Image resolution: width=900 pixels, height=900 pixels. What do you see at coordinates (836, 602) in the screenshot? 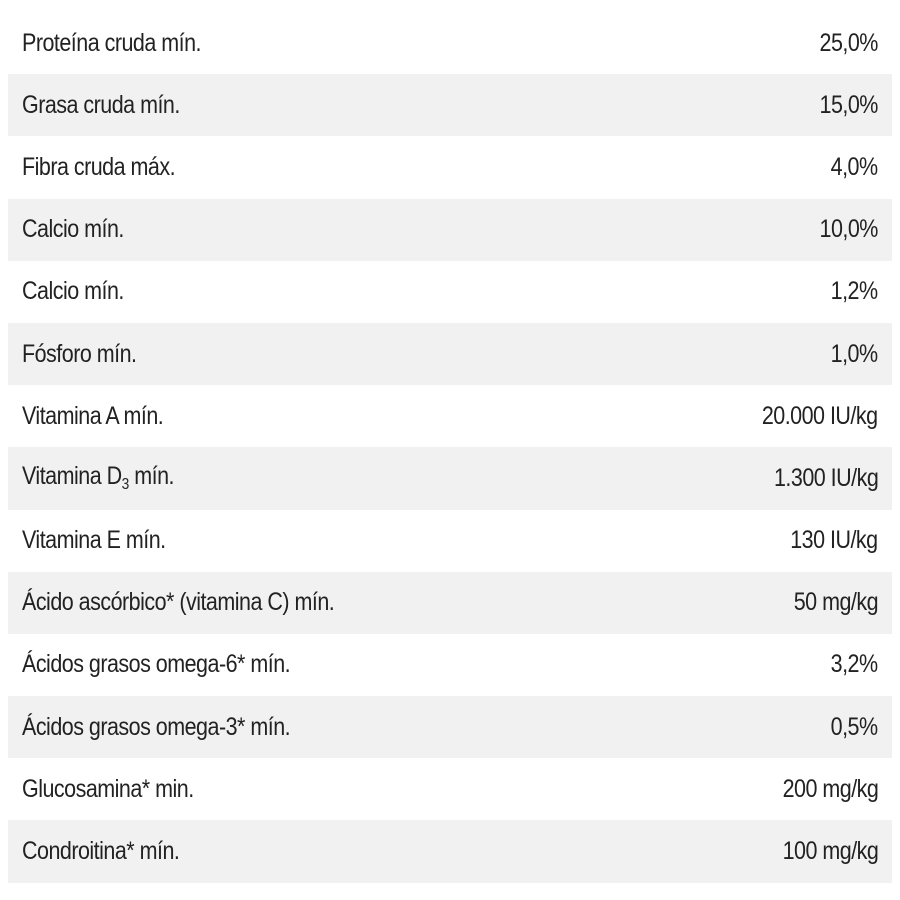
I see `nutrient-value: 50 mg/kg` at bounding box center [836, 602].